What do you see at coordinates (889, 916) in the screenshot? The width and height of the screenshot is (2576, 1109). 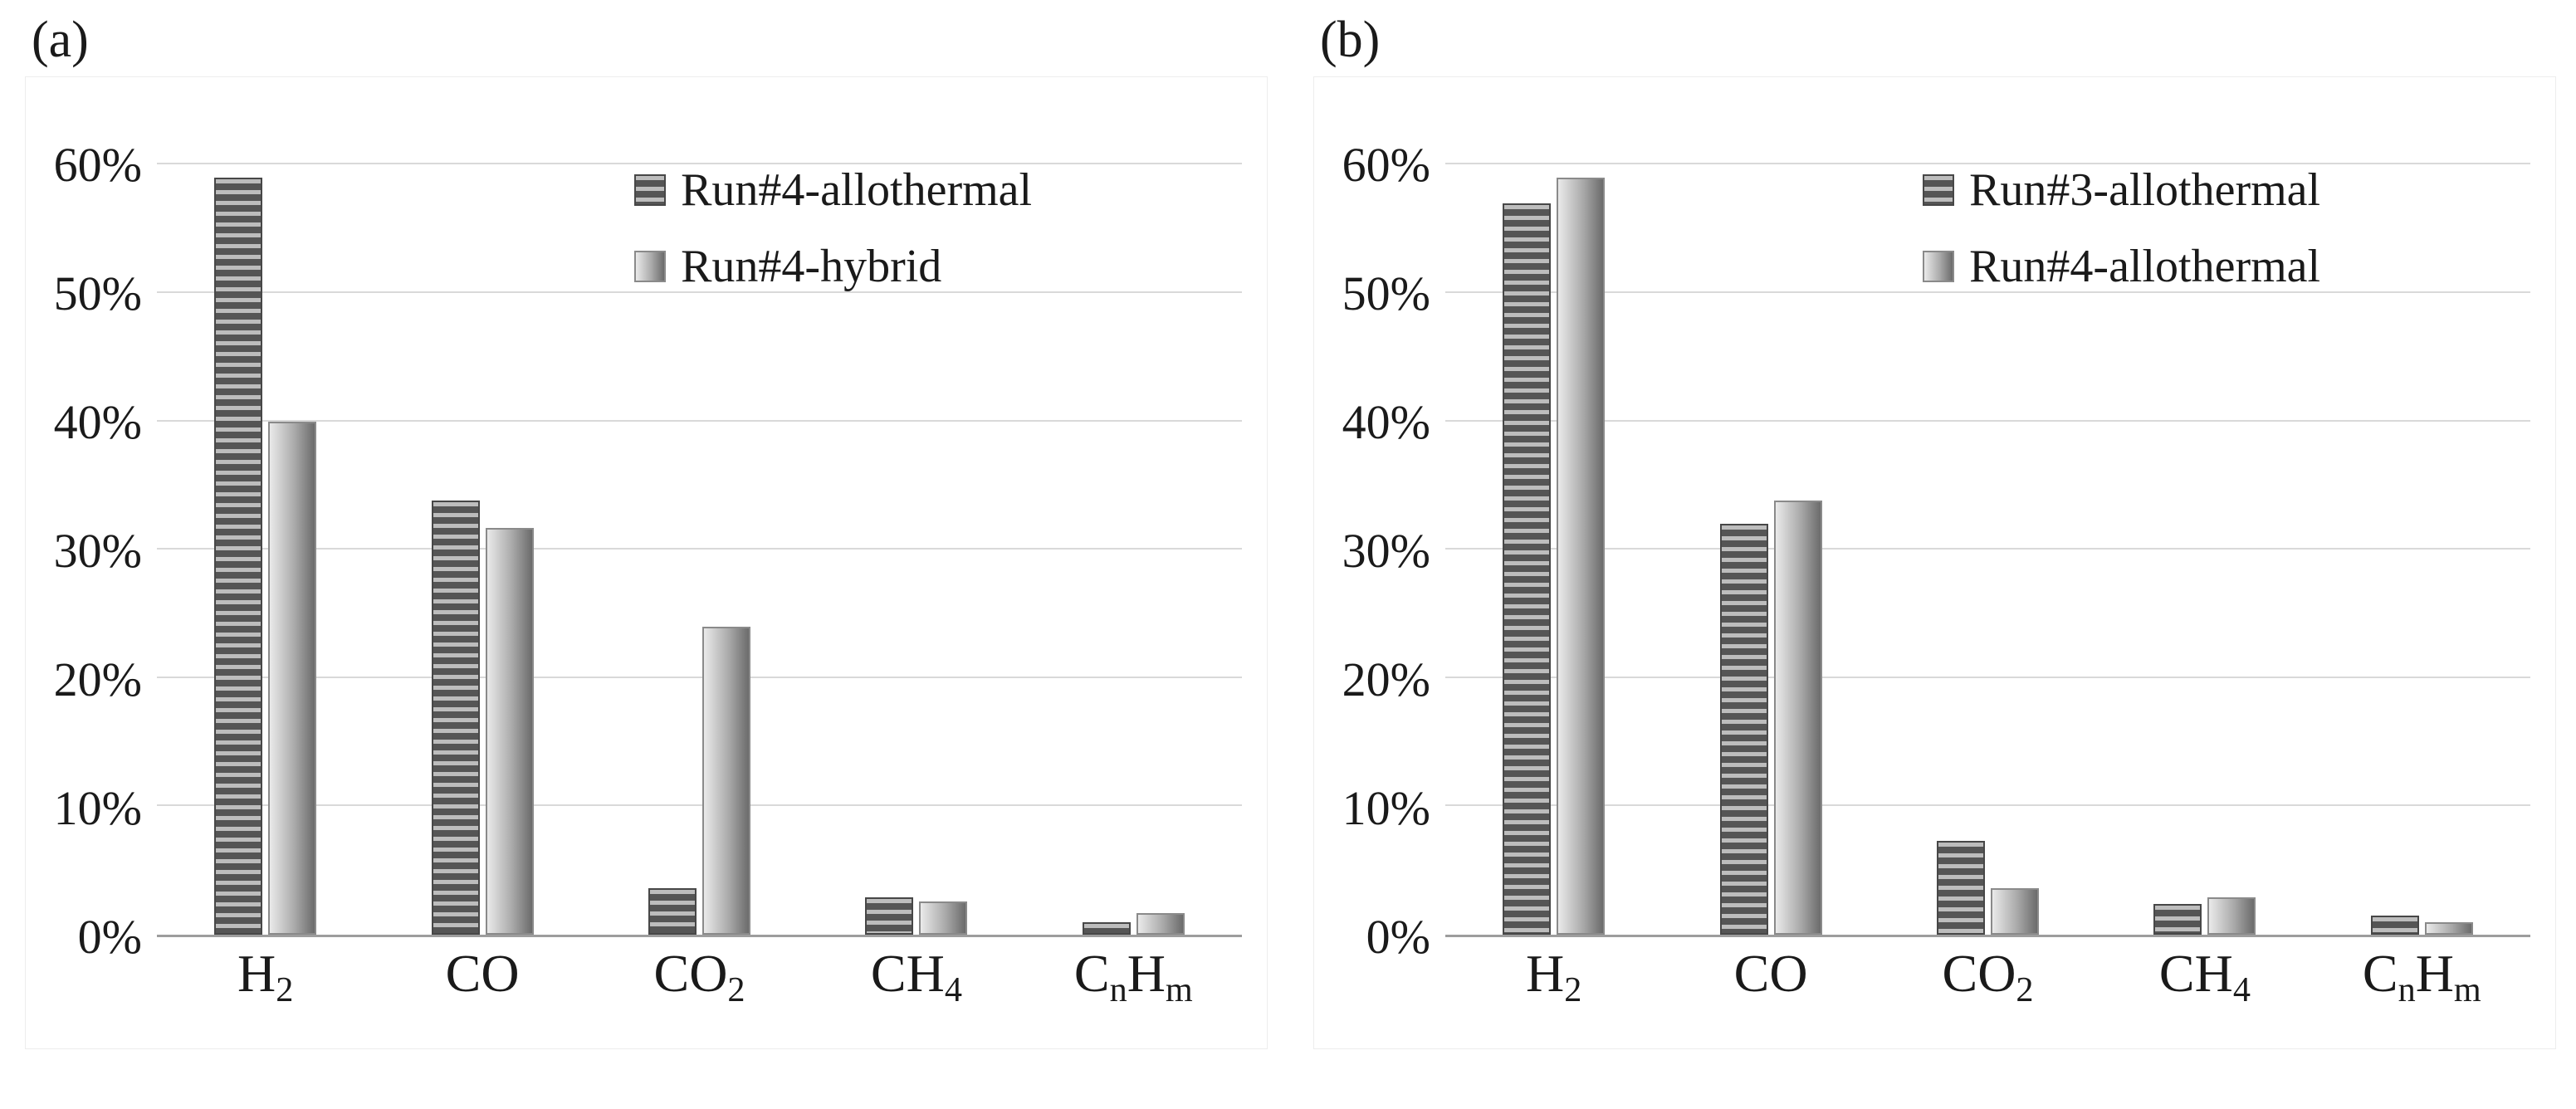 I see `bar-a-ch4-series1` at bounding box center [889, 916].